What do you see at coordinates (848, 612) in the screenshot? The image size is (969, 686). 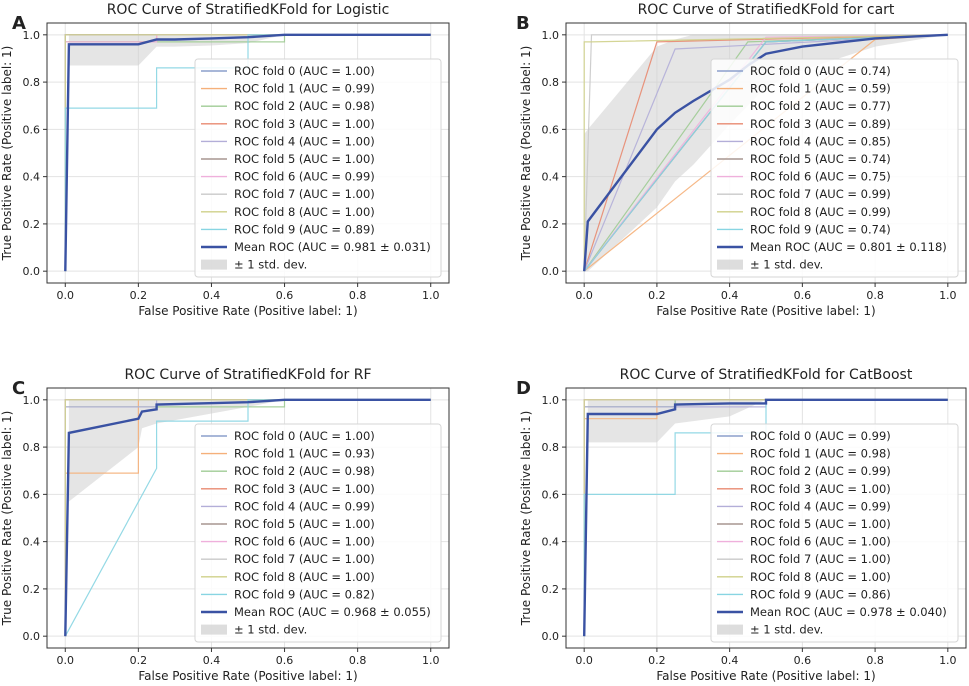 I see `legend-label: Mean ROC (AUC = 0.978 ± 0.040)` at bounding box center [848, 612].